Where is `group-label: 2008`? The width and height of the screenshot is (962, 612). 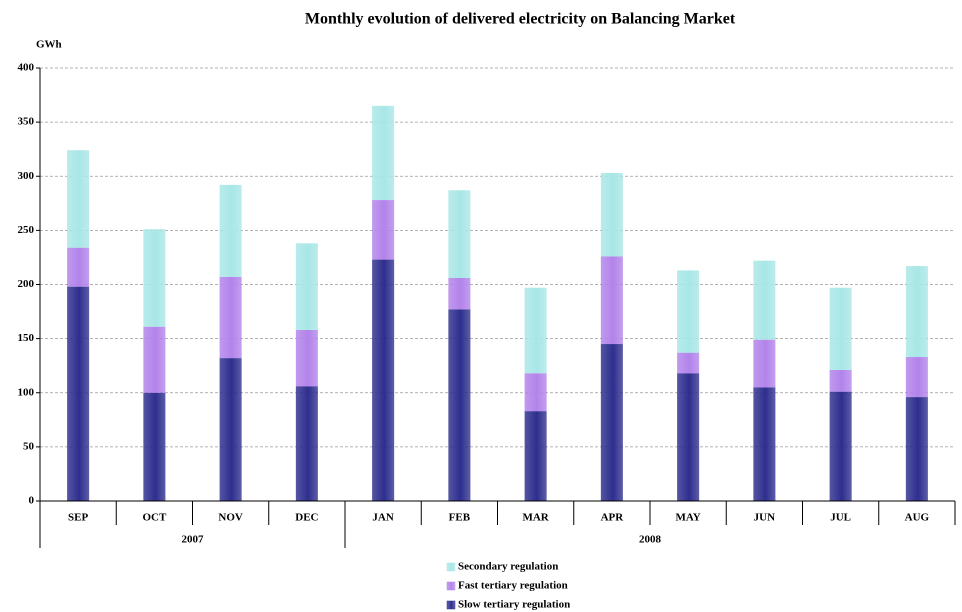 group-label: 2008 is located at coordinates (650, 540).